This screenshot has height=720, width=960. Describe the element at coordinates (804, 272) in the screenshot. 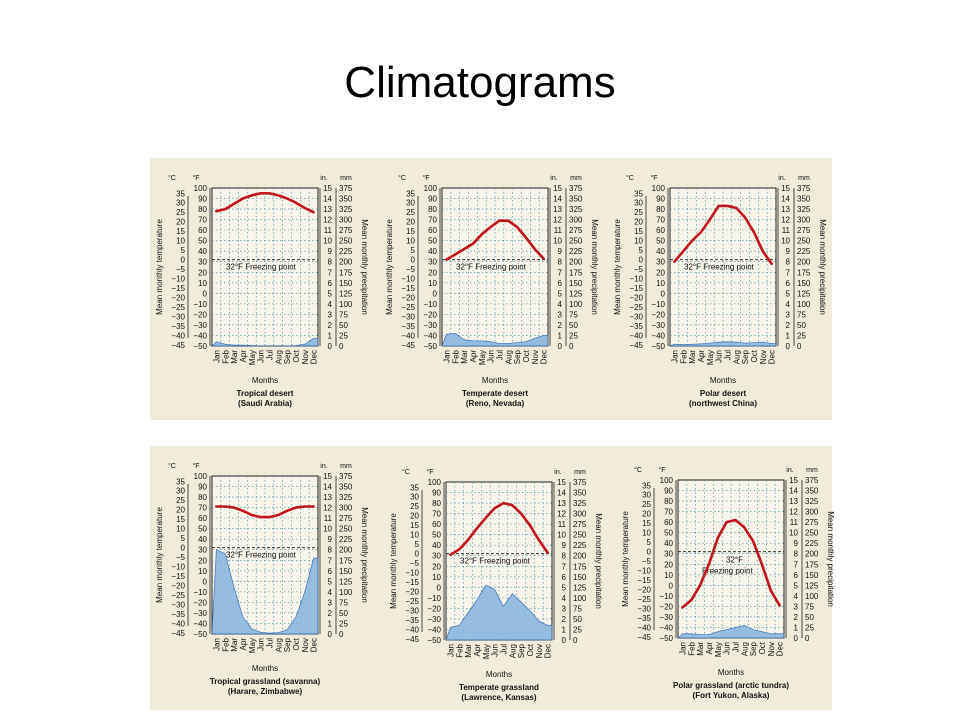

I see `mm-tick: 175` at that location.